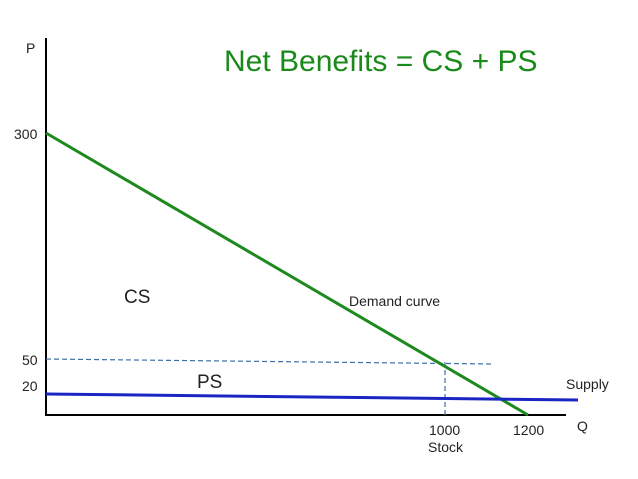 The image size is (638, 479). Describe the element at coordinates (269, 361) in the screenshot. I see `price-50-guide` at that location.